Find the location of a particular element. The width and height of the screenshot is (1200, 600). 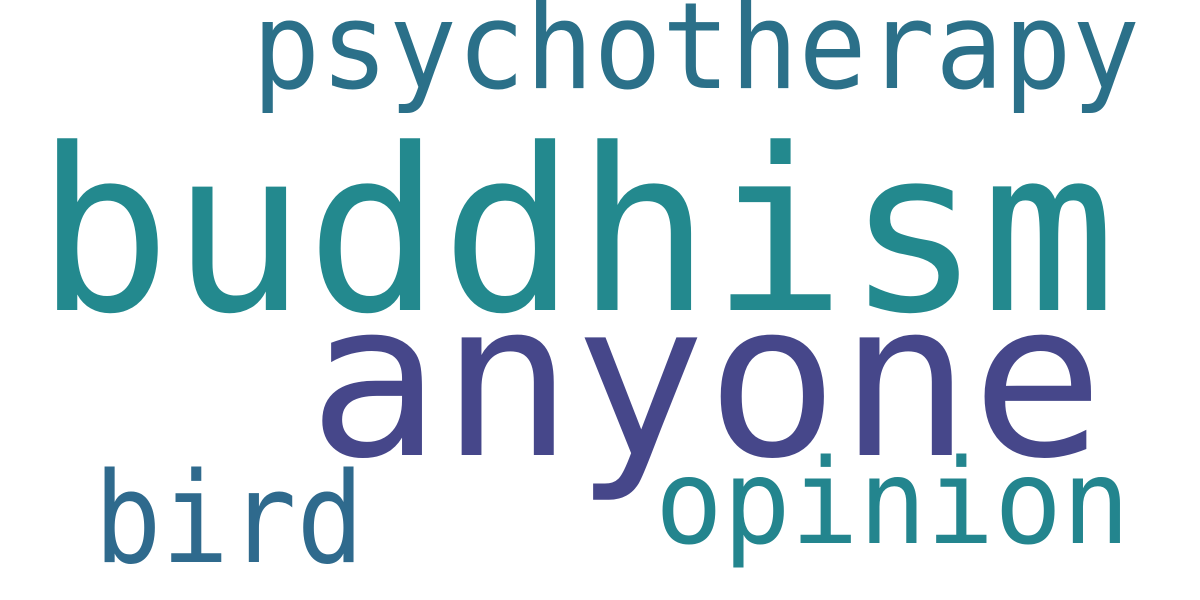

word-psychotherapy: psychotherapy is located at coordinates (696, 58).